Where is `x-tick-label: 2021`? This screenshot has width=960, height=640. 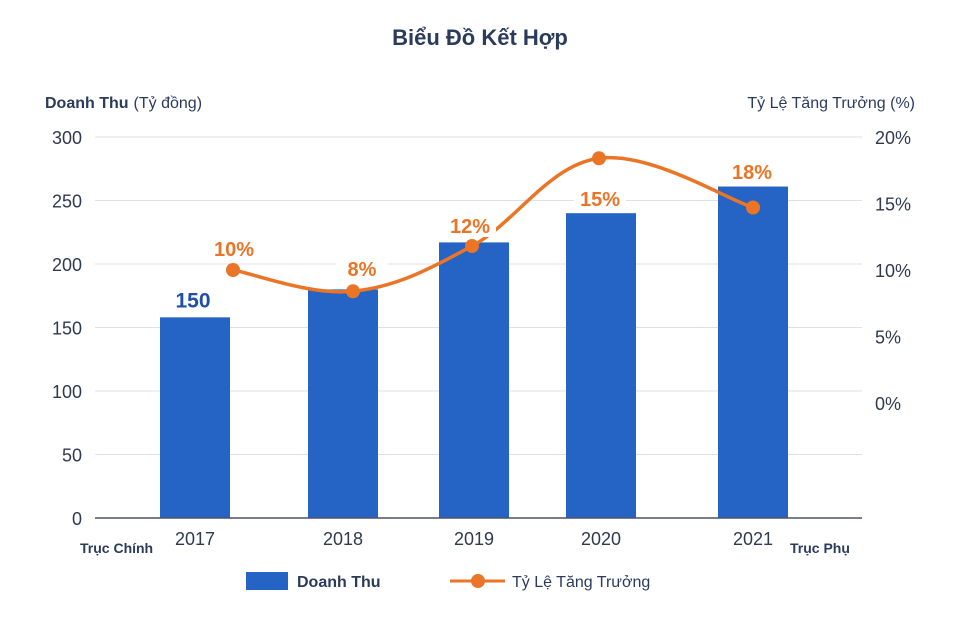 x-tick-label: 2021 is located at coordinates (753, 539).